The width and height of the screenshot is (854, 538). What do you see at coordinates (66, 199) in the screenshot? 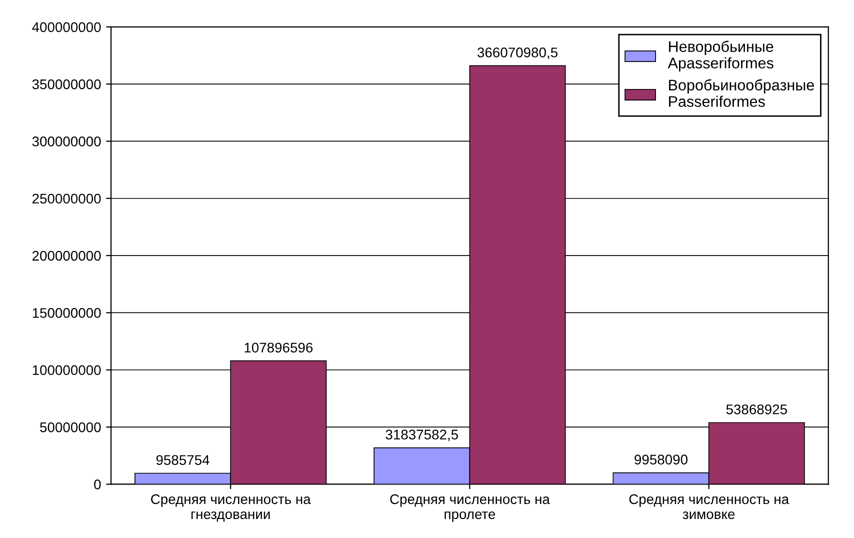
I see `y-tick-label: 250000000` at bounding box center [66, 199].